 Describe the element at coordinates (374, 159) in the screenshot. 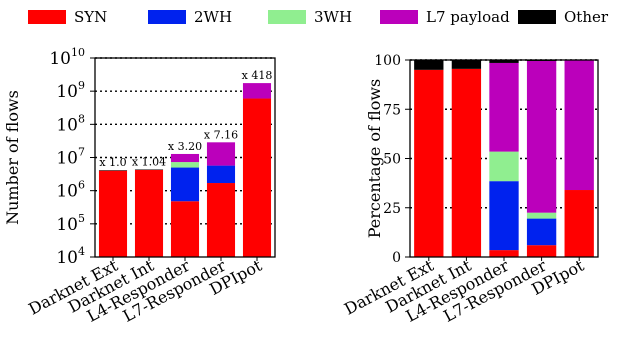

I see `y-axis-label: Percentage of flows` at that location.